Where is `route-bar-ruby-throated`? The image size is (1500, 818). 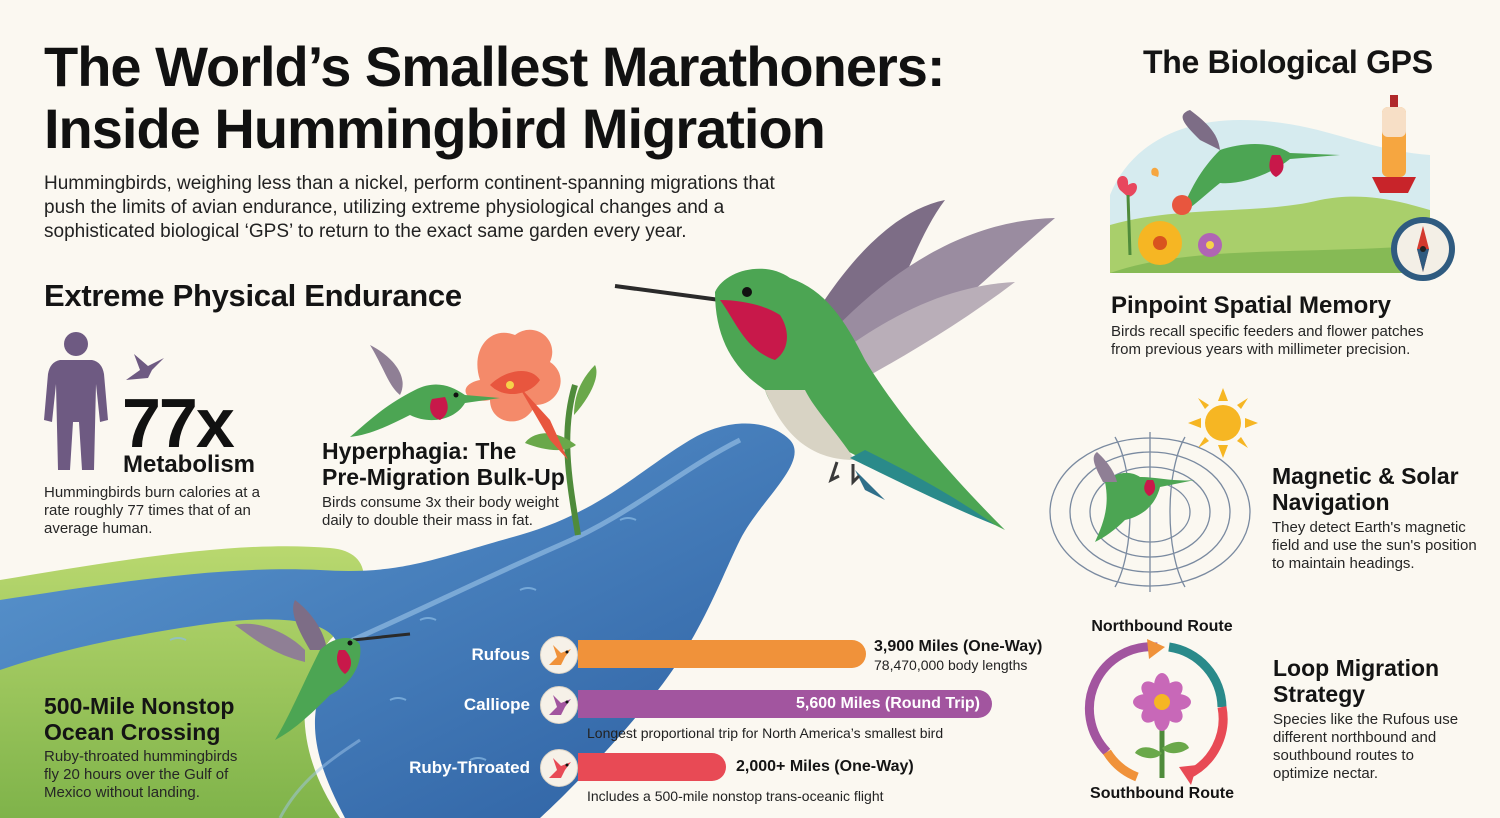
route-bar-ruby-throated is located at coordinates (652, 767).